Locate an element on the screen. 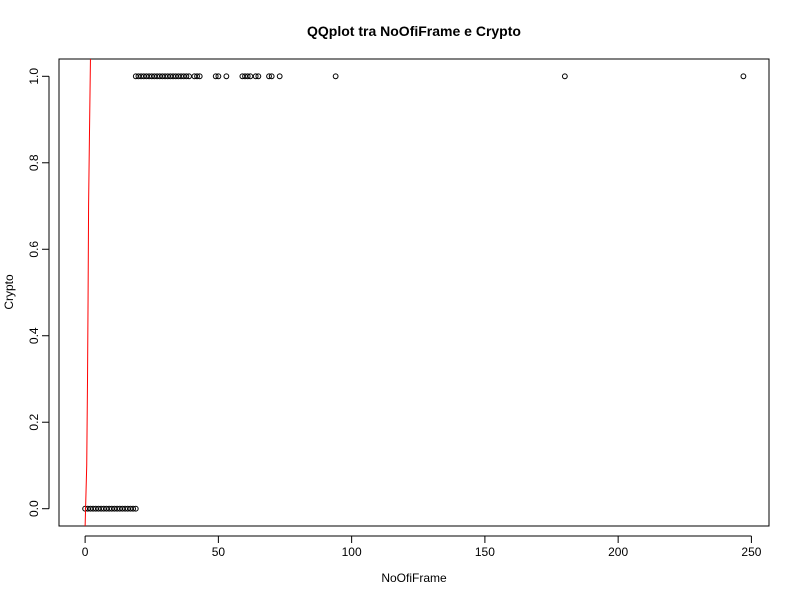  y-tick-label: 0.0 is located at coordinates (34, 508).